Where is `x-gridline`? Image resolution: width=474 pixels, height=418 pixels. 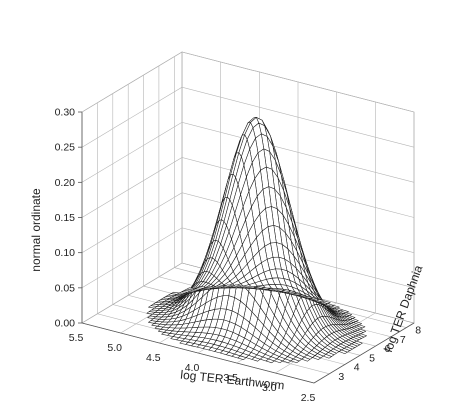
x-gridline is located at coordinates (132, 188).